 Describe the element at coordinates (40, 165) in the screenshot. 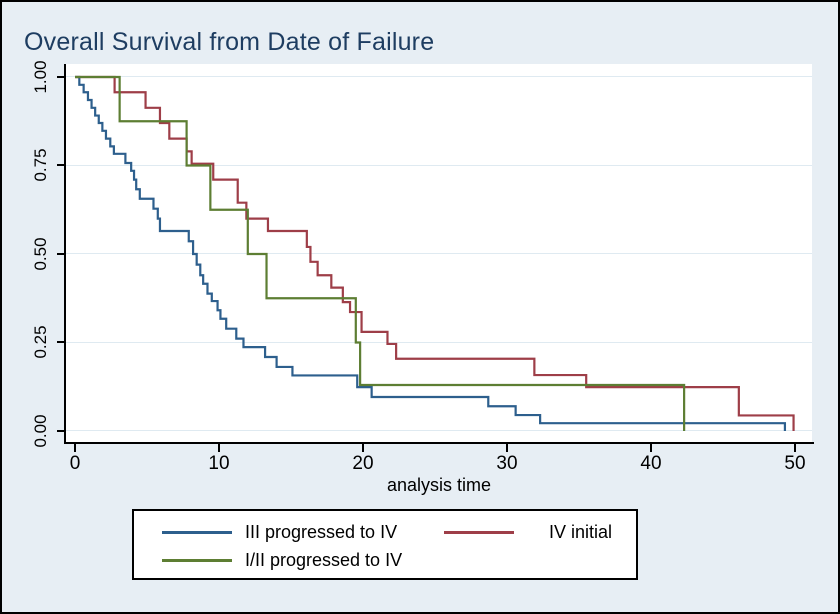

I see `y-tick-label-0.75: 0.75` at that location.